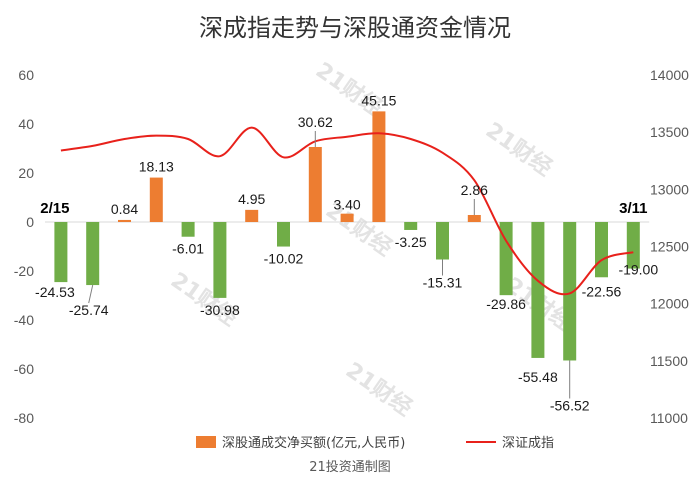 The height and width of the screenshot is (485, 700). Describe the element at coordinates (355, 28) in the screenshot. I see `chart-title: 深成指走势与深股通资金情况` at that location.